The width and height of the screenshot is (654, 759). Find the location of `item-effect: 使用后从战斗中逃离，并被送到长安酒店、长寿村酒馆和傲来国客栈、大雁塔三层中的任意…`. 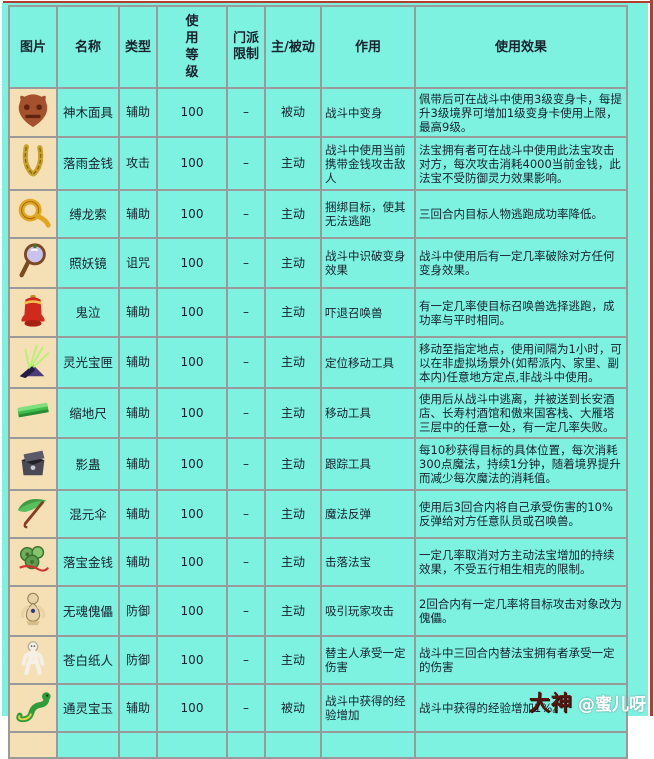

item-effect: 使用后从战斗中逃离，并被送到长安酒店、长寿村酒馆和傲来国客栈、大雁塔三层中的任意… is located at coordinates (521, 413).